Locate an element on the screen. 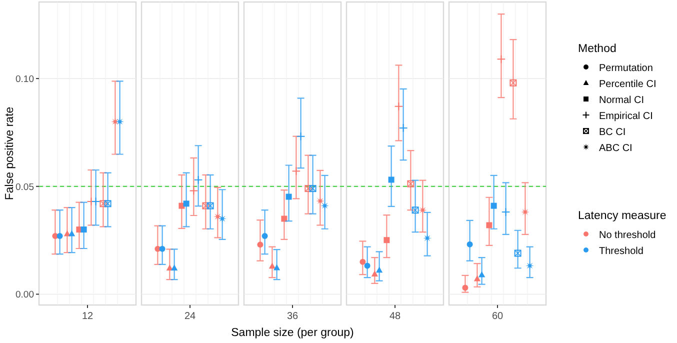 The image size is (677, 343). x-tick-label: 24 is located at coordinates (190, 316).